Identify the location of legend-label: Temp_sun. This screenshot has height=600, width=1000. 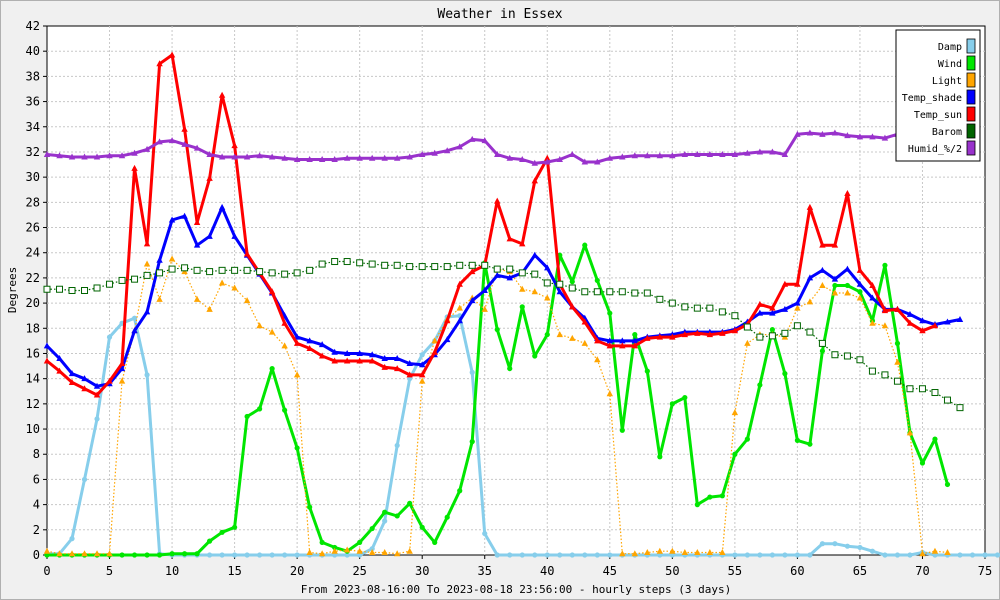
(938, 115).